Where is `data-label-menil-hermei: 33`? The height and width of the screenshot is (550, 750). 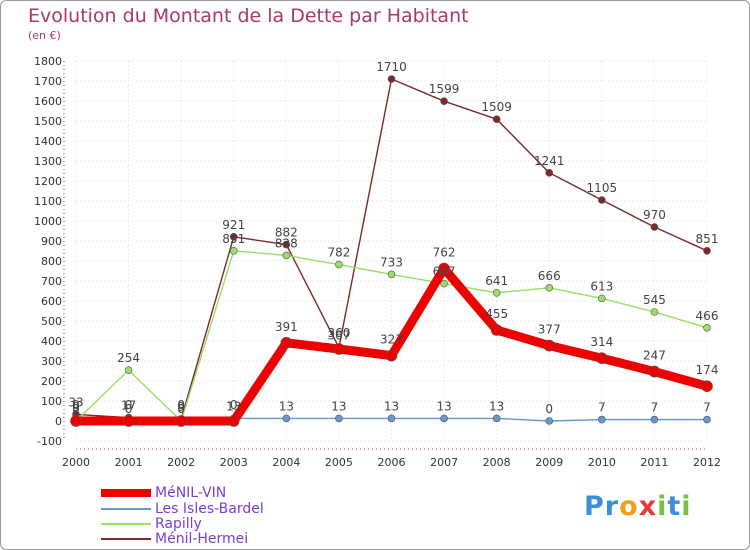 data-label-menil-hermei: 33 is located at coordinates (75, 402).